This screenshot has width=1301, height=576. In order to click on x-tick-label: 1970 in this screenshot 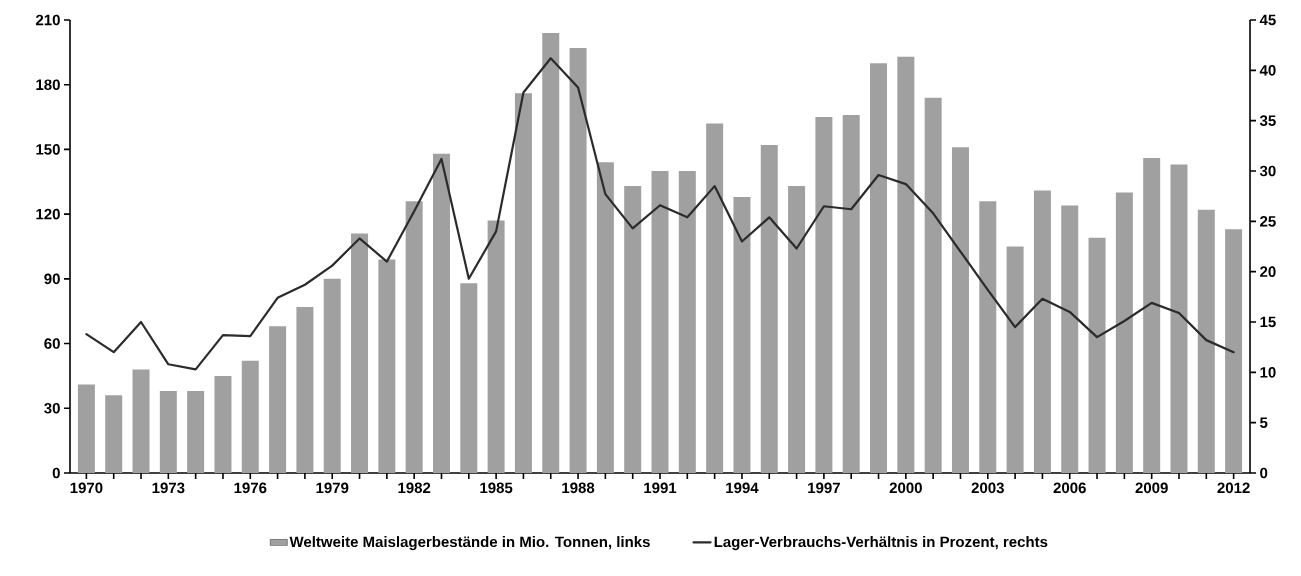, I will do `click(86, 488)`.